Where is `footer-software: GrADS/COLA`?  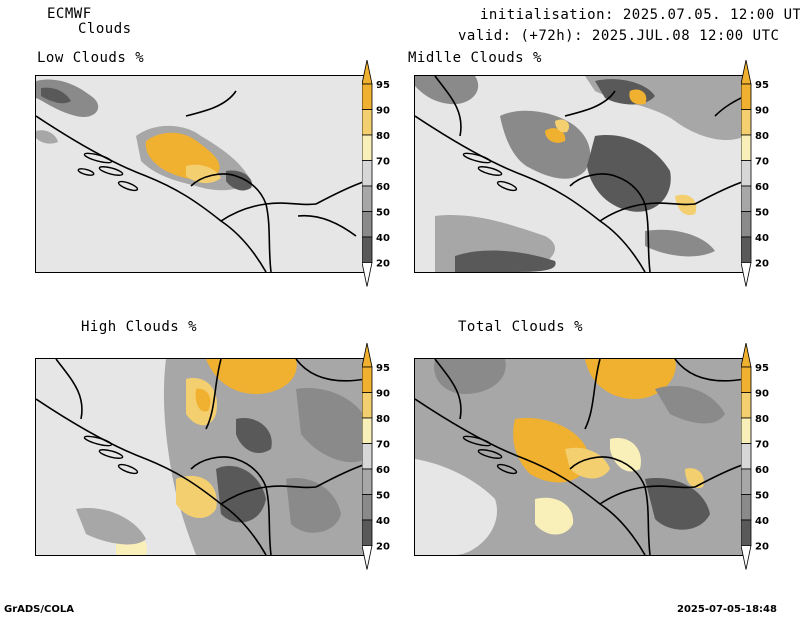
footer-software: GrADS/COLA is located at coordinates (39, 609).